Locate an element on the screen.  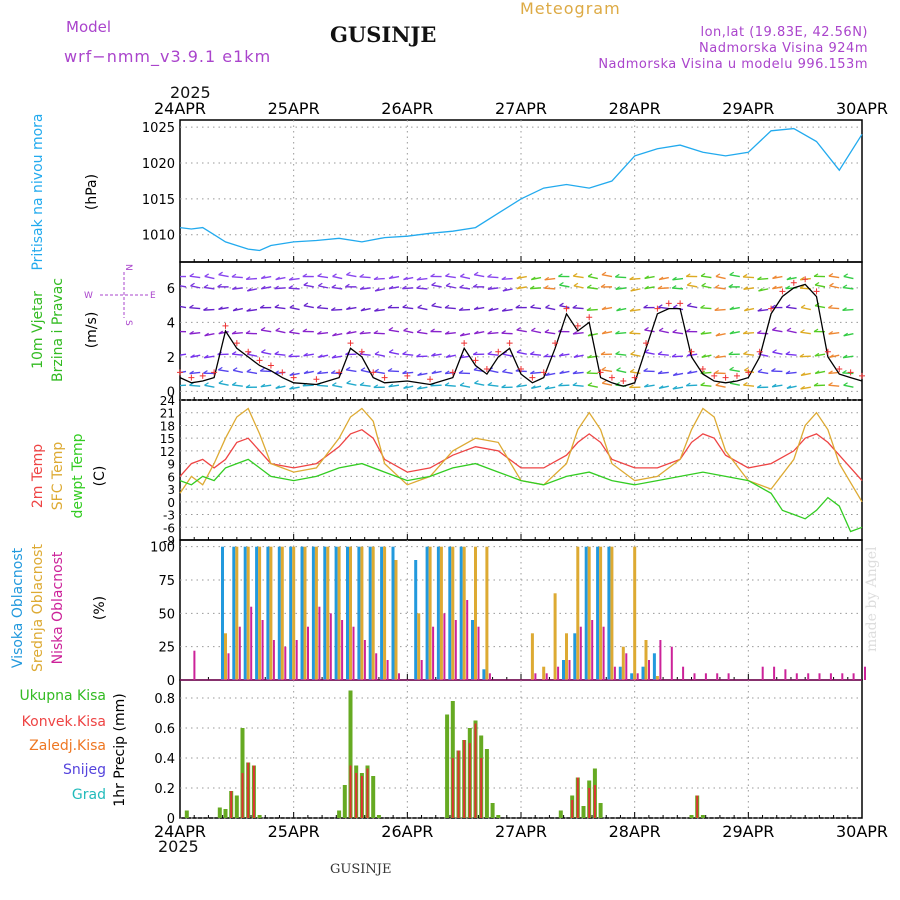
y-tick-label: -3 is located at coordinates (169, 516).